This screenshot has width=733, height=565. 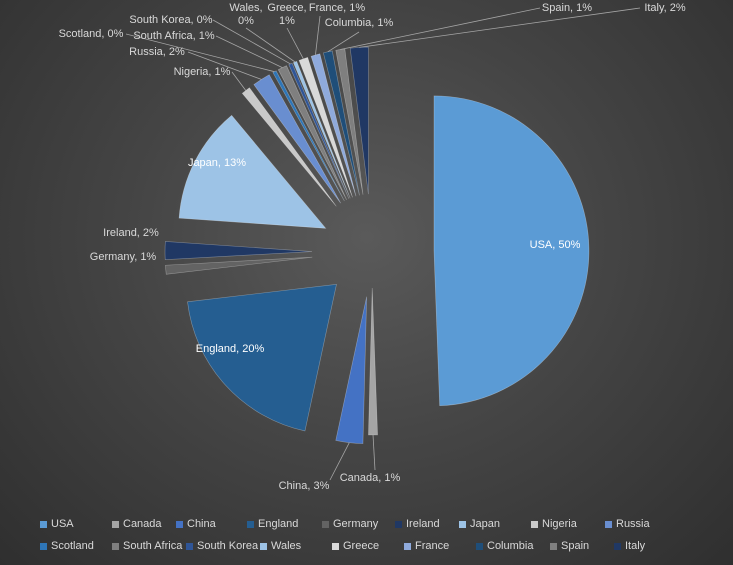 I want to click on data-label-italy: Italy, 2%, so click(x=665, y=8).